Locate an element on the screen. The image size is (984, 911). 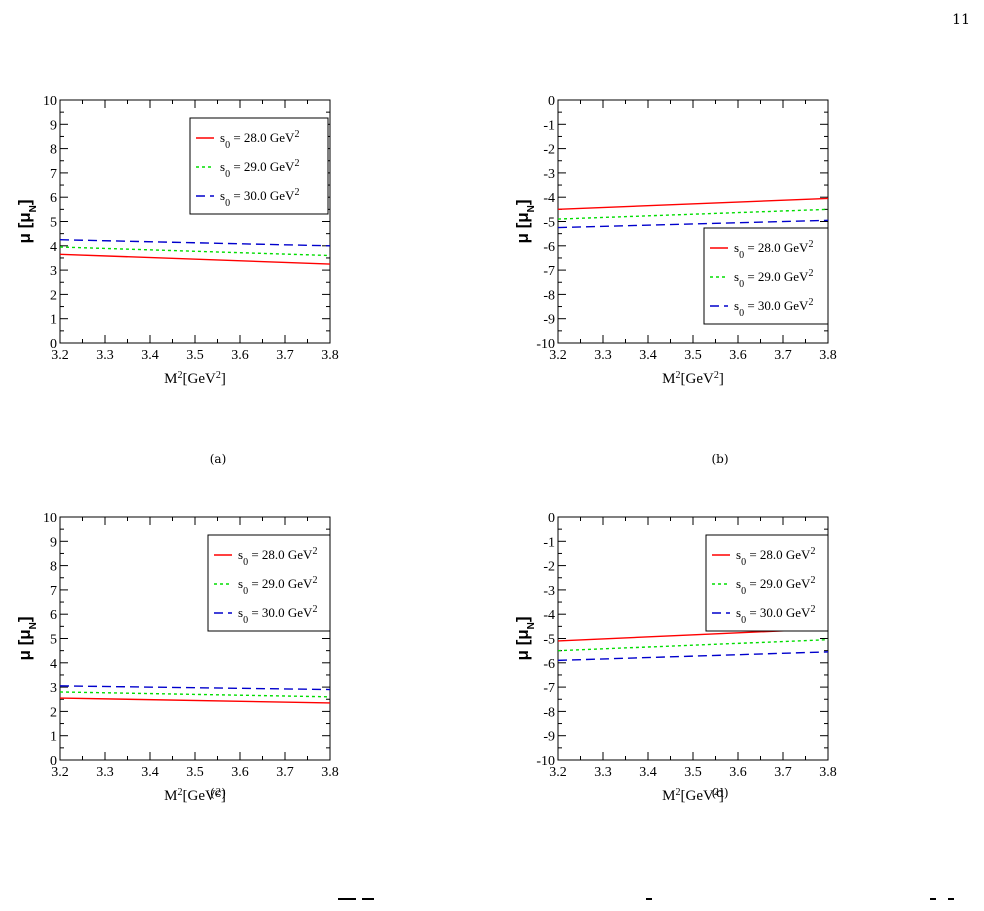
y-tick-label: 5 is located at coordinates (53, 223).